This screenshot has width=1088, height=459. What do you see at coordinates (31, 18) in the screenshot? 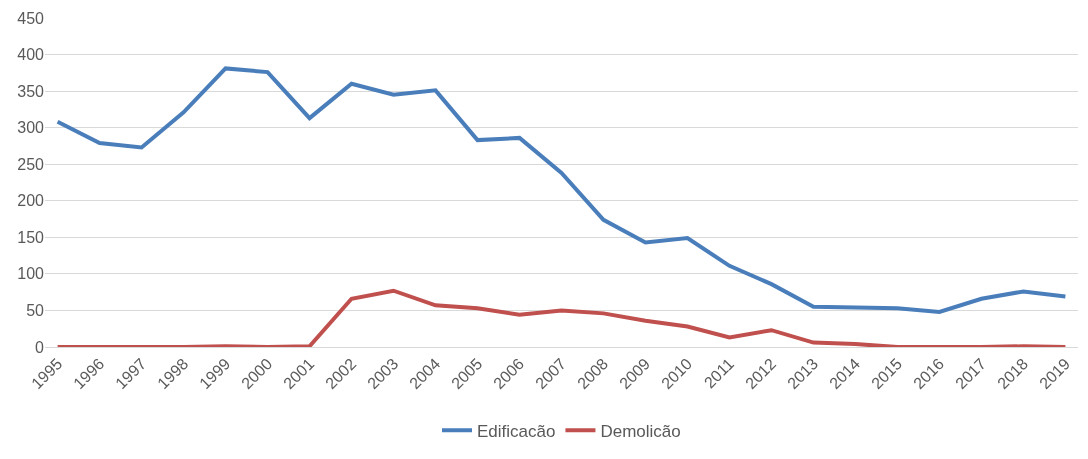
I see `y-tick-label: 450` at bounding box center [31, 18].